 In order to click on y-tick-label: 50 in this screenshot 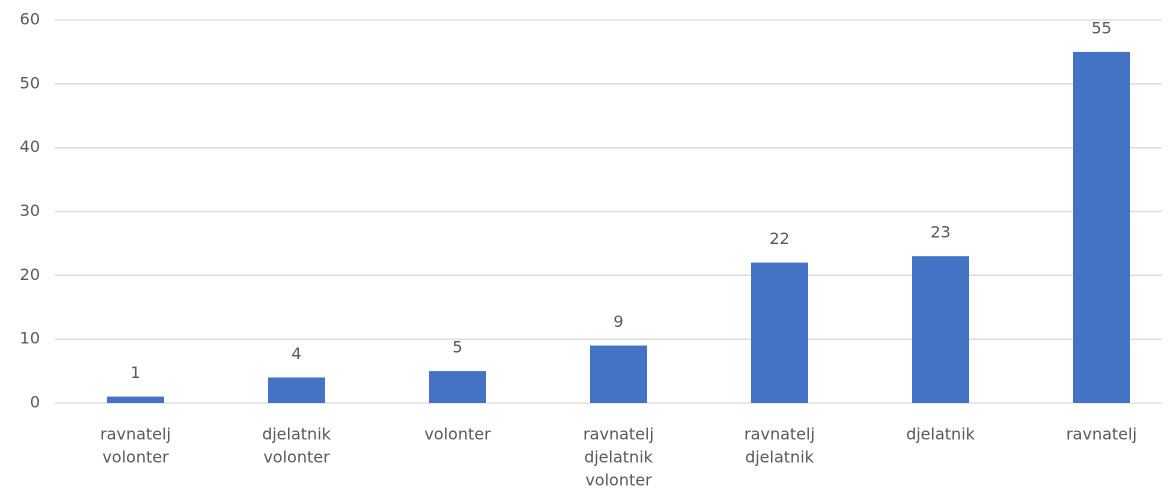, I will do `click(30, 82)`.